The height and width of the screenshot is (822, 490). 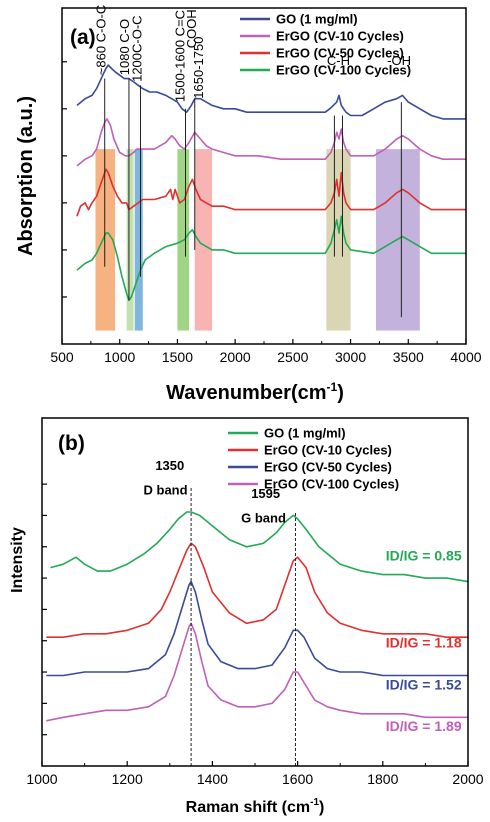 I want to click on annotation-1: D band, so click(x=166, y=490).